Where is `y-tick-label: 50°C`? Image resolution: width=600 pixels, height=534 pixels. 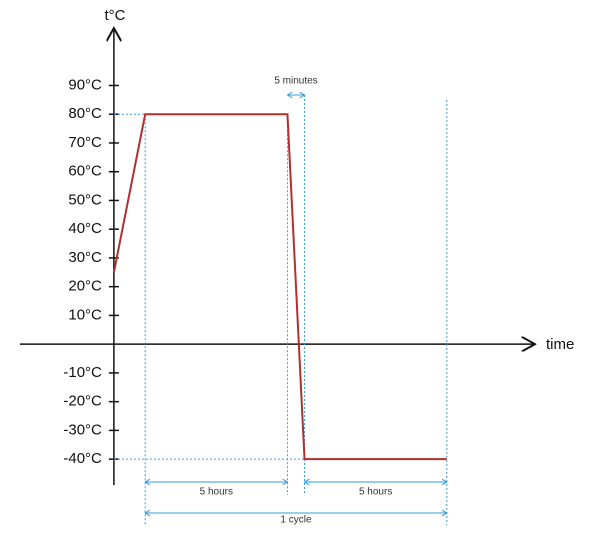 y-tick-label: 50°C is located at coordinates (85, 199).